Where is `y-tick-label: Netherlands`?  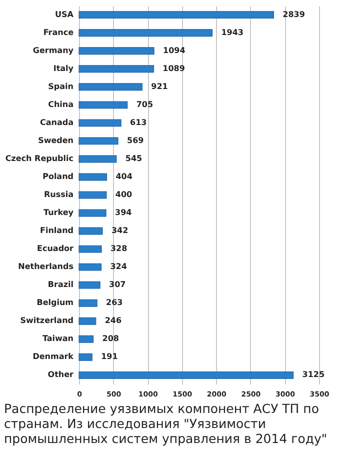
y-tick-label: Netherlands is located at coordinates (46, 267).